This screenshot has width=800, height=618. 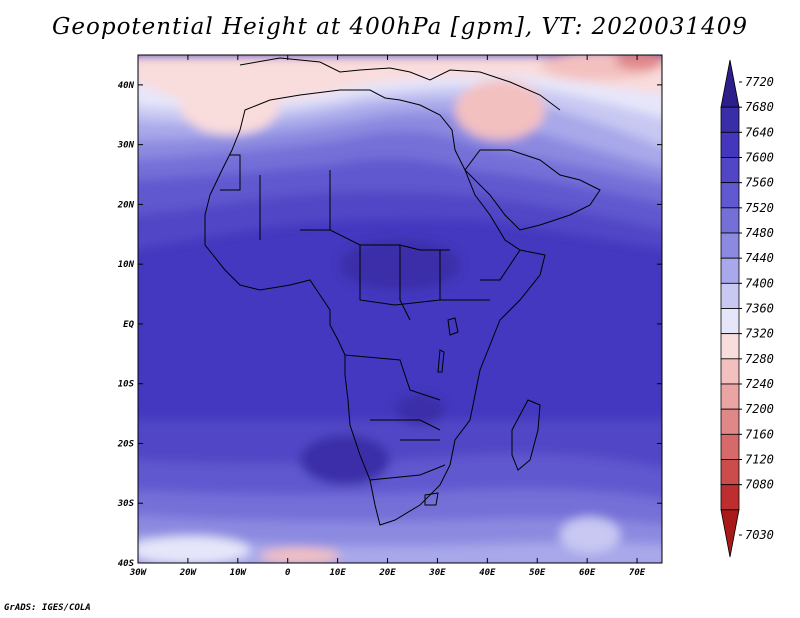 What do you see at coordinates (126, 564) in the screenshot?
I see `y-tick-label: 40S` at bounding box center [126, 564].